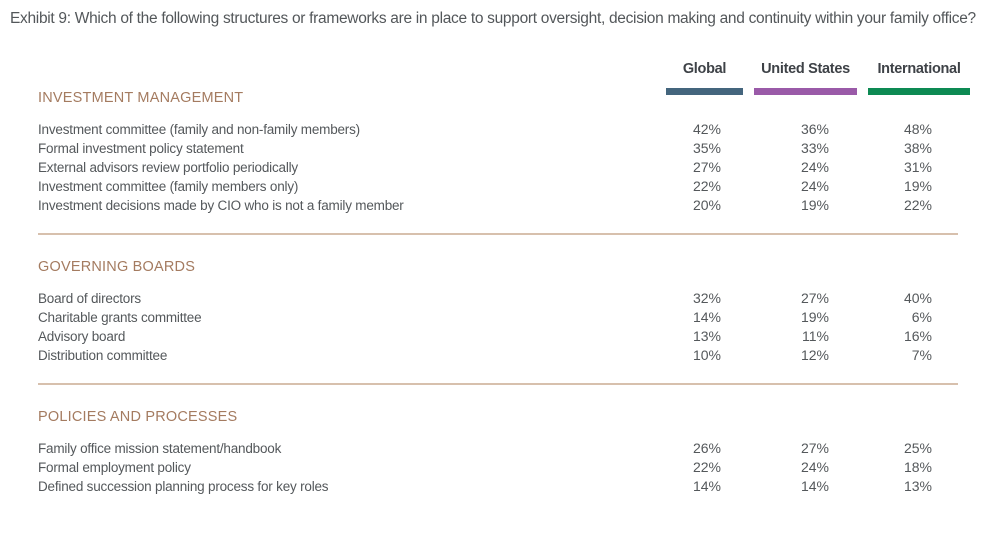 This screenshot has height=537, width=1000. What do you see at coordinates (917, 128) in the screenshot?
I see `value-cell-international: 48%` at bounding box center [917, 128].